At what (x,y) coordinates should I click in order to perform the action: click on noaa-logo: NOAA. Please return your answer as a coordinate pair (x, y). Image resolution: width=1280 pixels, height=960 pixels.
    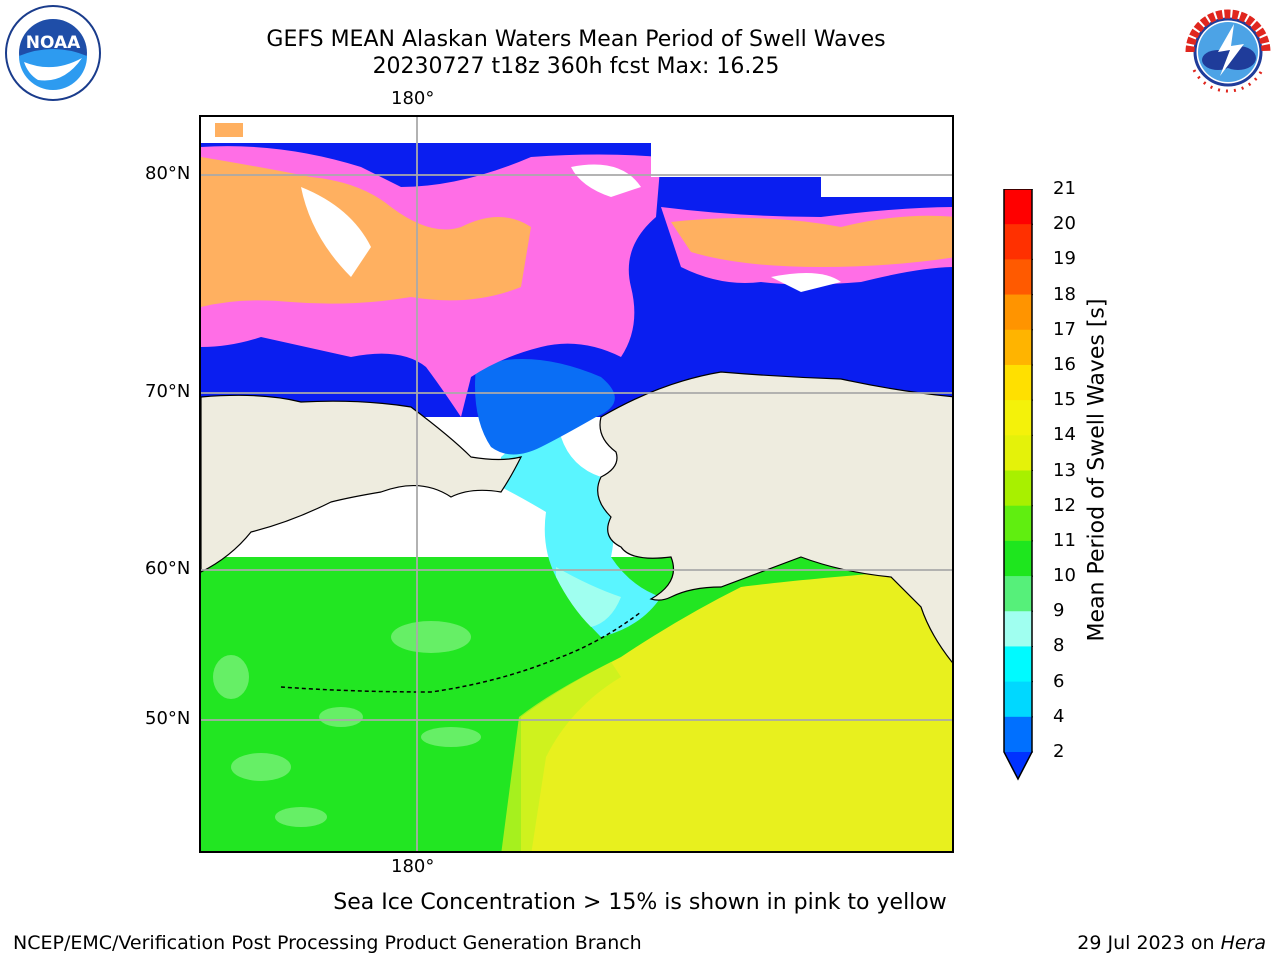
    Looking at the image, I should click on (53, 53).